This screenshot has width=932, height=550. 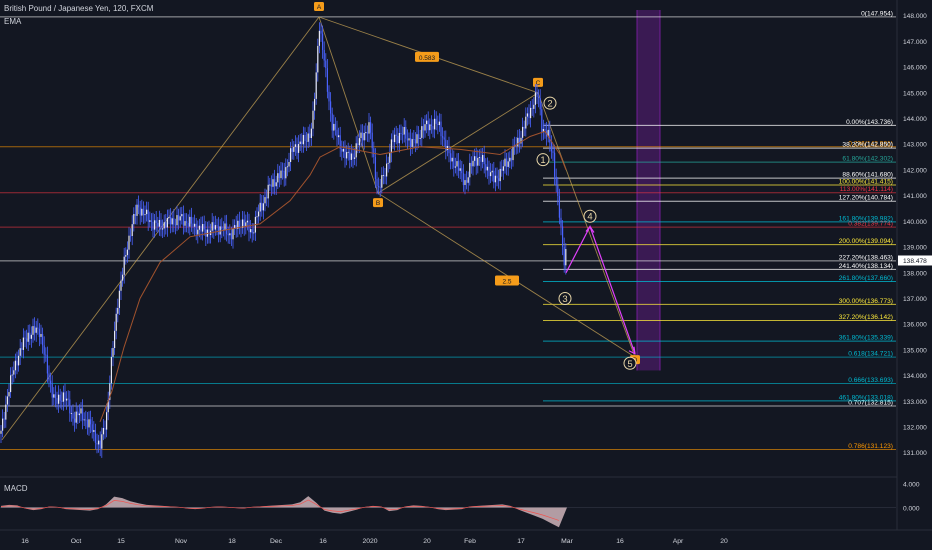 What do you see at coordinates (911, 485) in the screenshot?
I see `macd-tick-label: 4.000` at bounding box center [911, 485].